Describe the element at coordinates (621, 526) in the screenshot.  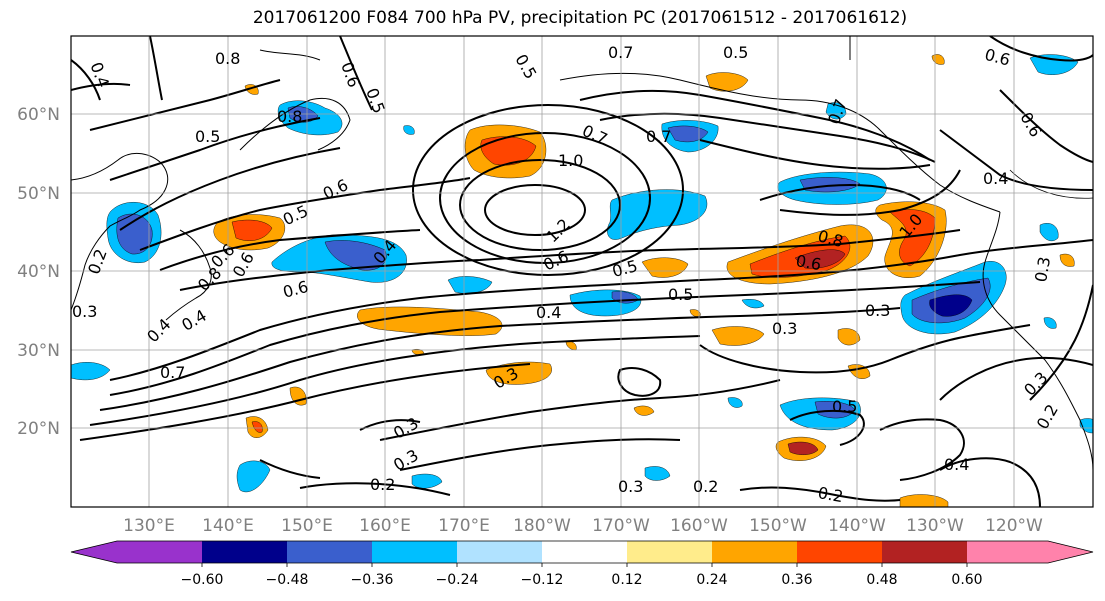
I see `lon-label: 170°W` at that location.